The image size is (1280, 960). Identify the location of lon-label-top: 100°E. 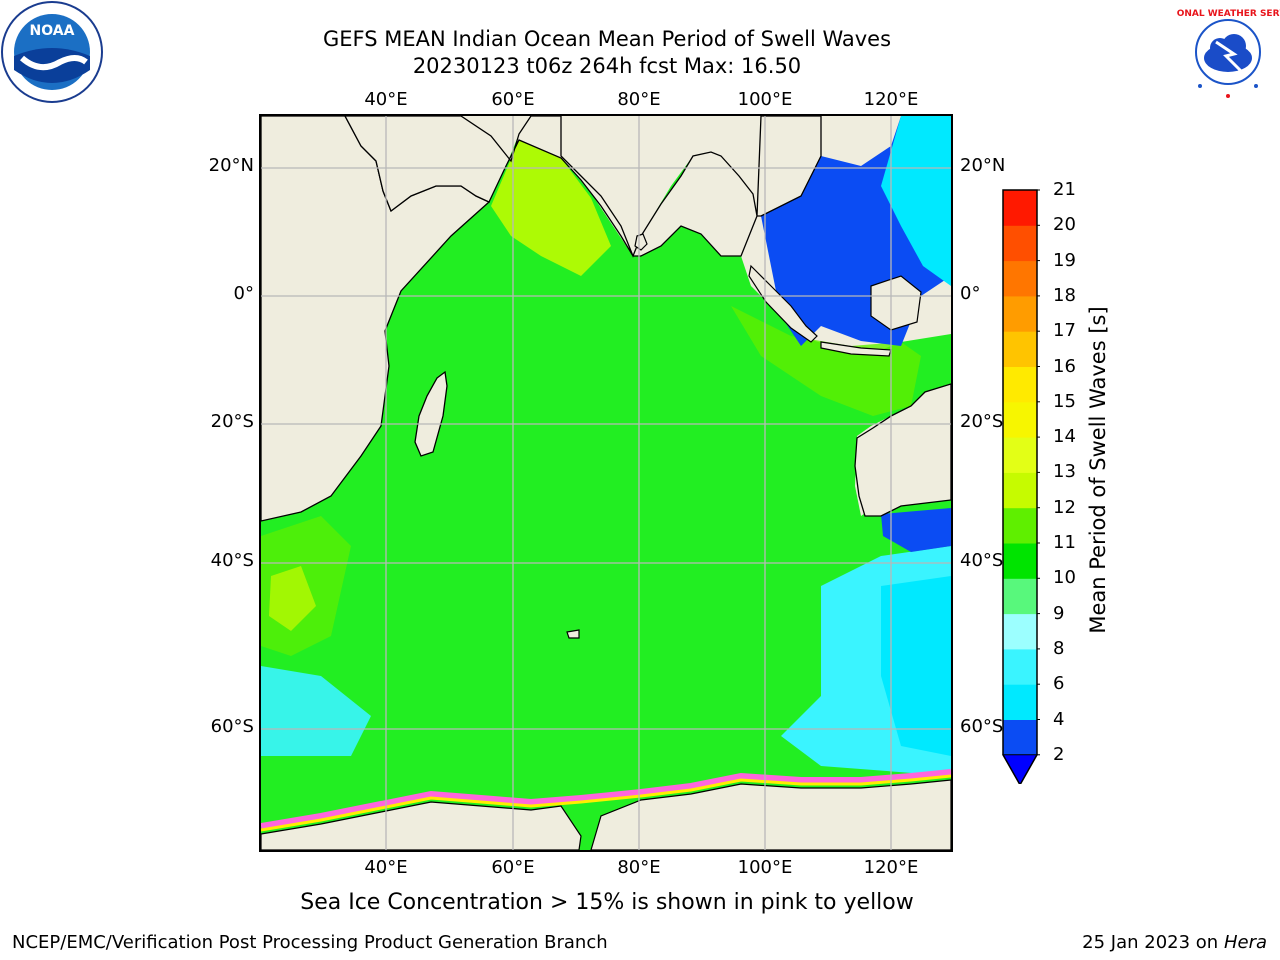
(765, 100).